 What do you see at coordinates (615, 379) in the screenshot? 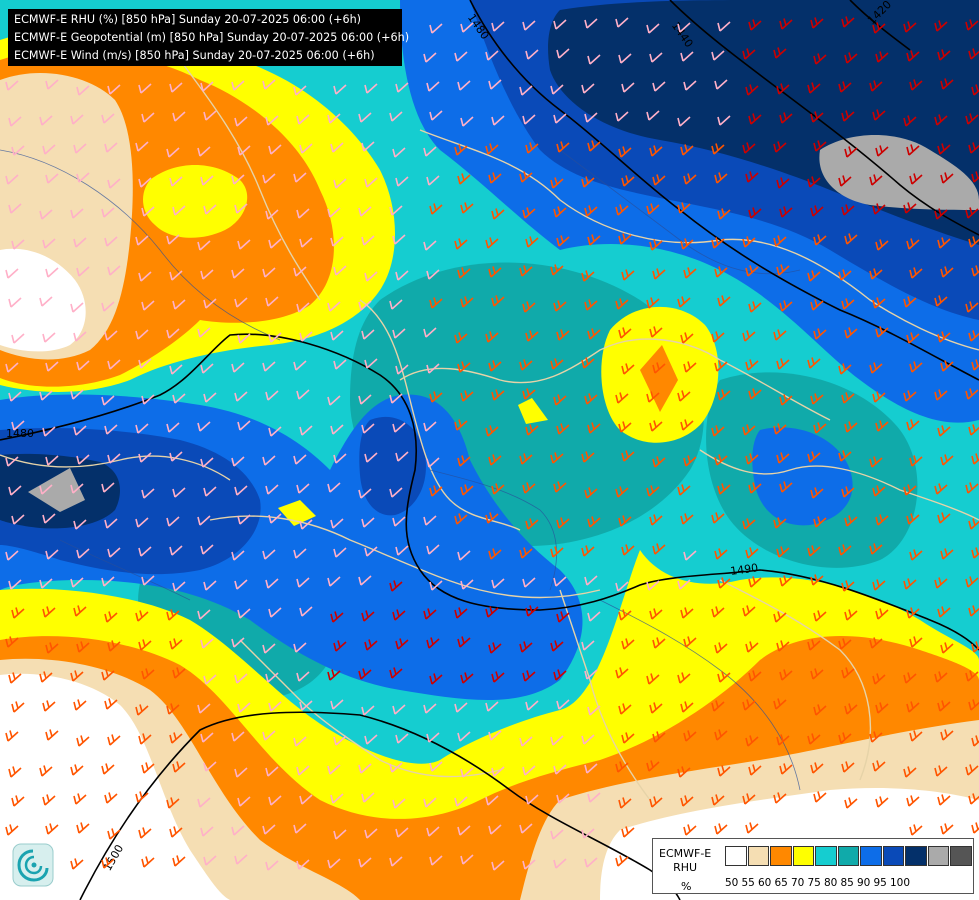
I see `country-border` at bounding box center [615, 379].